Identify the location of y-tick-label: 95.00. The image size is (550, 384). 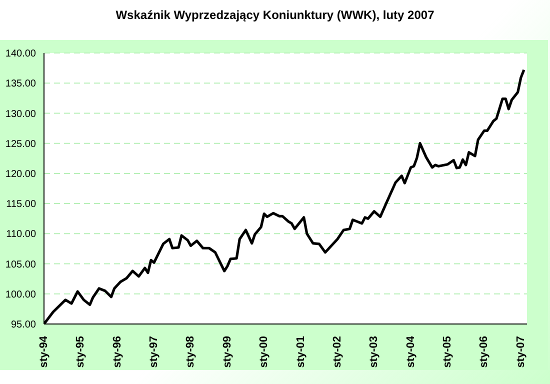
(23, 325).